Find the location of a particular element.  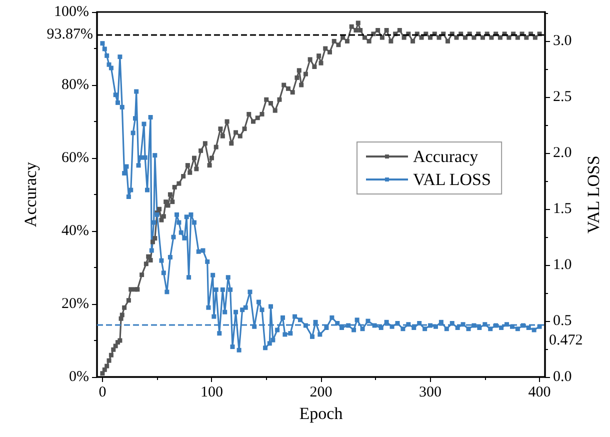

y2-tick-label: 2.5 is located at coordinates (562, 97).